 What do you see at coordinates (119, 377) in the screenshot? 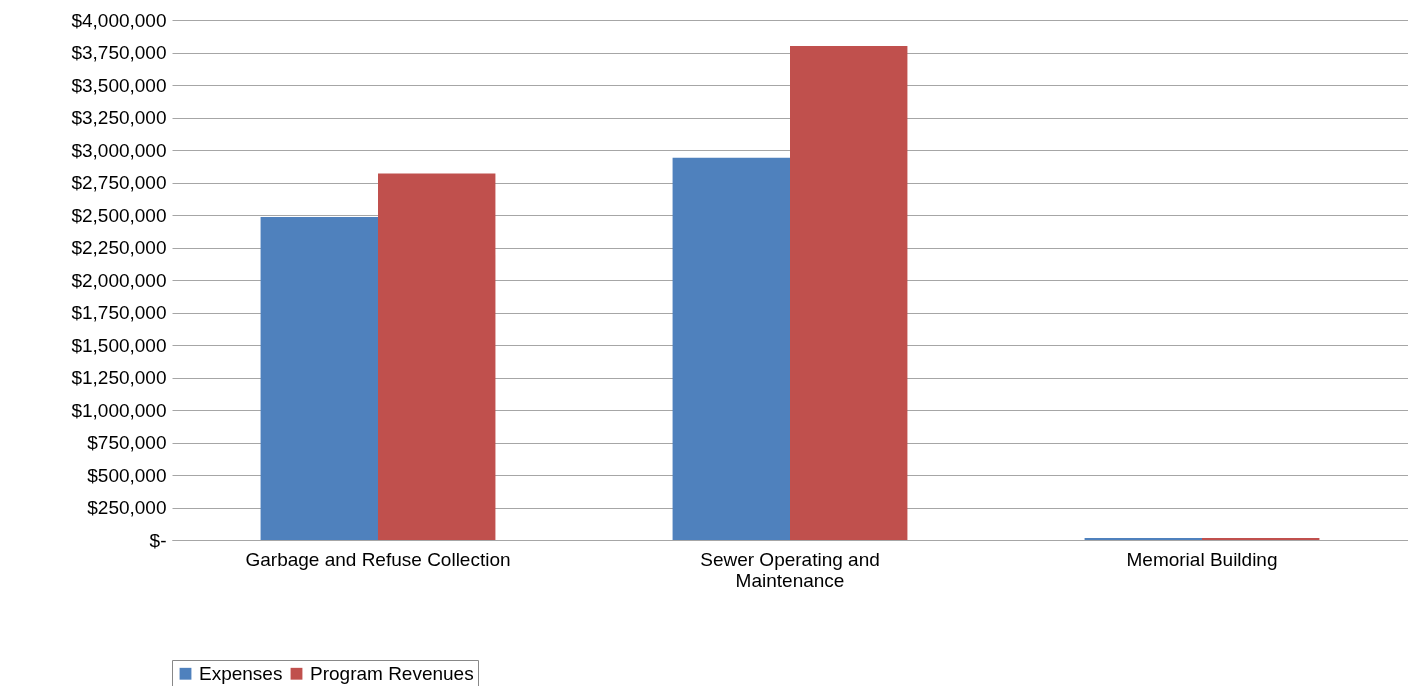
I see `y-tick-label: $1,250,000` at bounding box center [119, 377].